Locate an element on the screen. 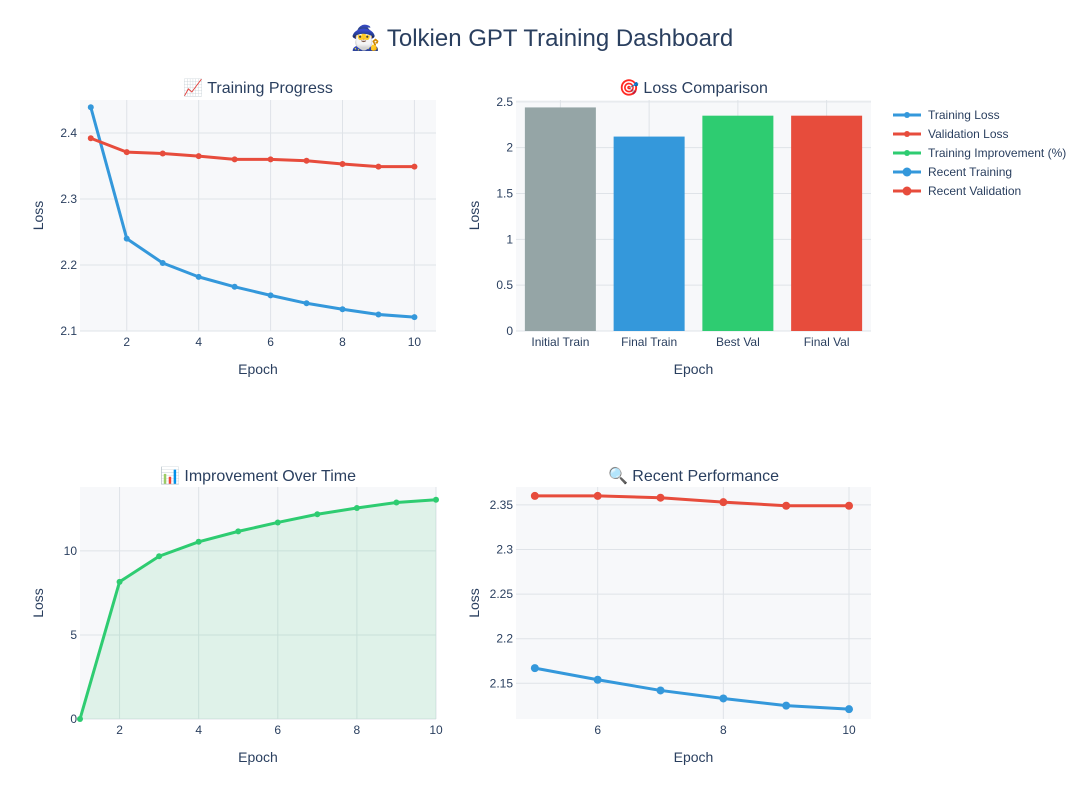  x-tick-label: Initial Train is located at coordinates (560, 342).